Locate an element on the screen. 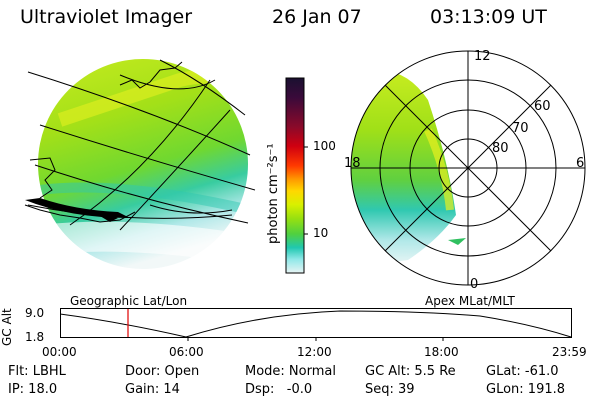 This screenshot has width=600, height=400. alt-ylabel: GC Alt is located at coordinates (7, 327).